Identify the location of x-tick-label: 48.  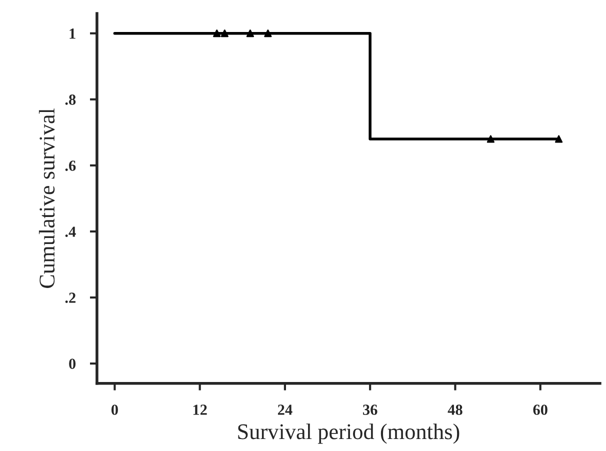
(455, 409).